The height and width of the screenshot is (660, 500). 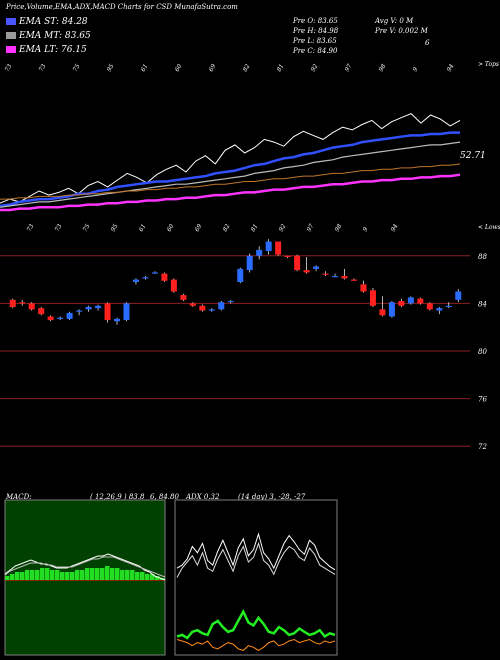 What do you see at coordinates (316, 31) in the screenshot?
I see `pre-high: Pre H: 84.98` at bounding box center [316, 31].